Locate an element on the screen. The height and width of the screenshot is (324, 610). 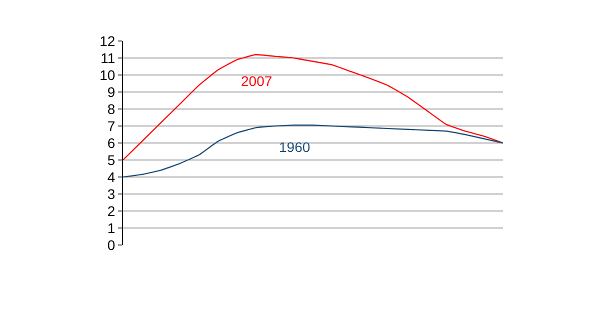
y-tick-label: 7 is located at coordinates (111, 126).